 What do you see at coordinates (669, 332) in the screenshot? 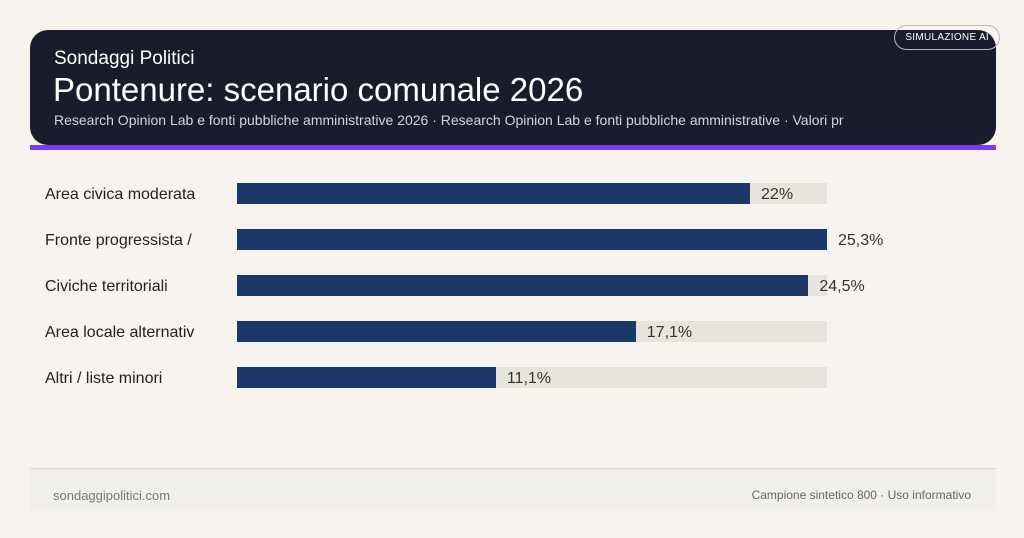
I see `value-label: 17,1%` at bounding box center [669, 332].